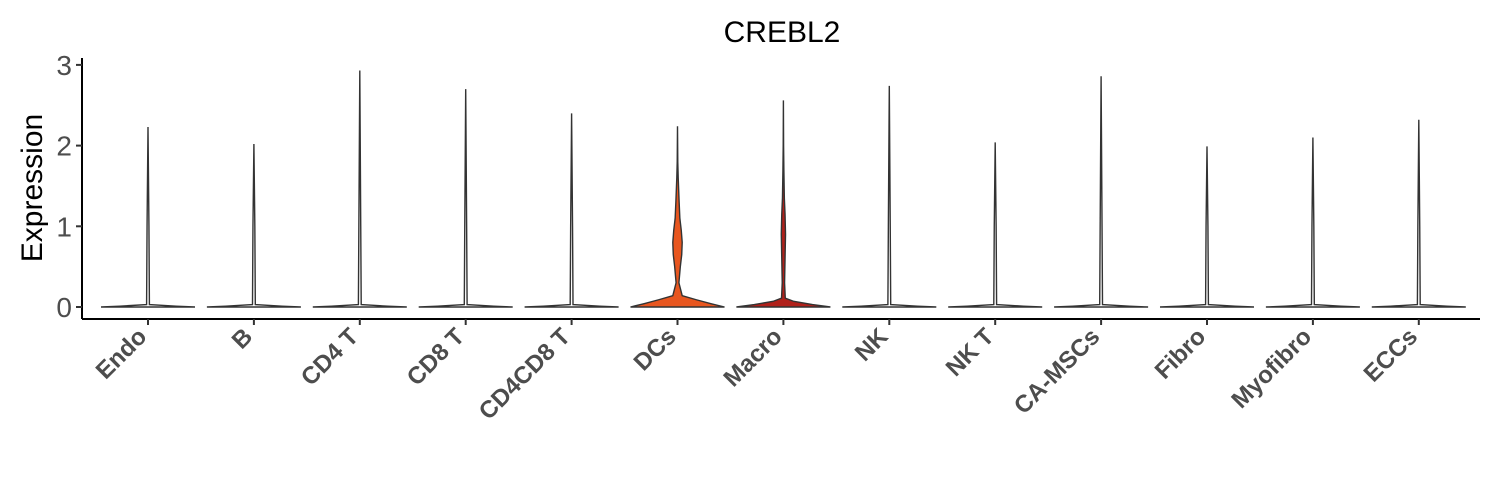  I want to click on violin-dcs, so click(677, 217).